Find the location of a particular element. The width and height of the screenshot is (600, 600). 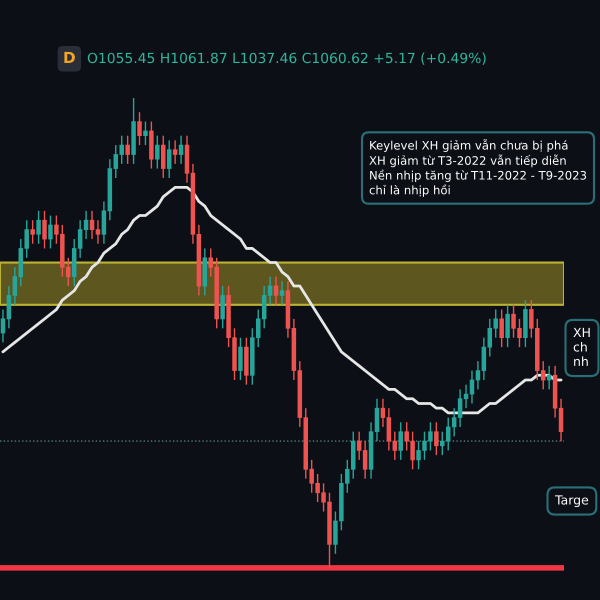

annotation: Keylevel XH giảm vẫn chưa bị phá XH giảm từ T3-2022 vẫn tiếp diễn Nền nhịp tăng từ T11-2022 - T9-2023 chỉ là nhịp hồi is located at coordinates (477, 168).